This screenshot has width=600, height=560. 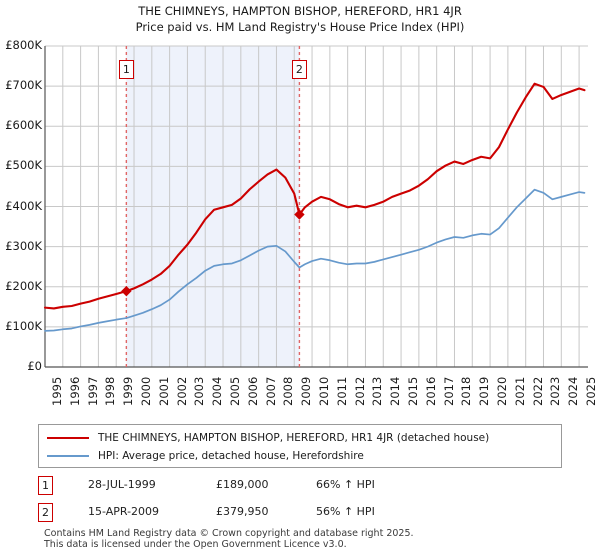 I want to click on transaction-date-2: 15-APR-2009, so click(x=124, y=511).